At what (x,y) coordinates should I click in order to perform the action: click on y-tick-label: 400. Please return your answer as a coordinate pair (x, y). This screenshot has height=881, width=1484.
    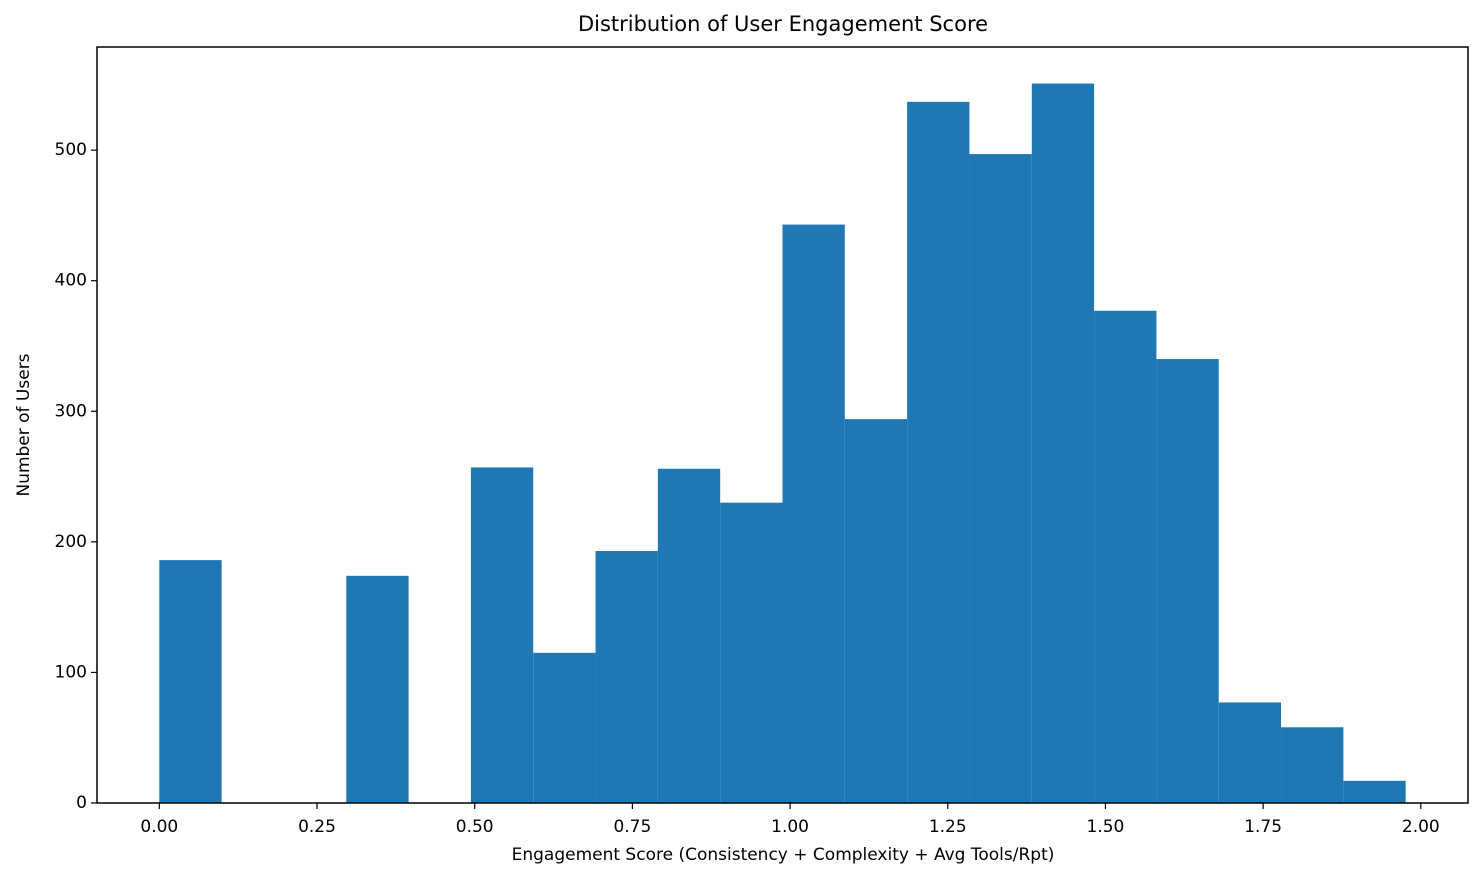
    Looking at the image, I should click on (71, 281).